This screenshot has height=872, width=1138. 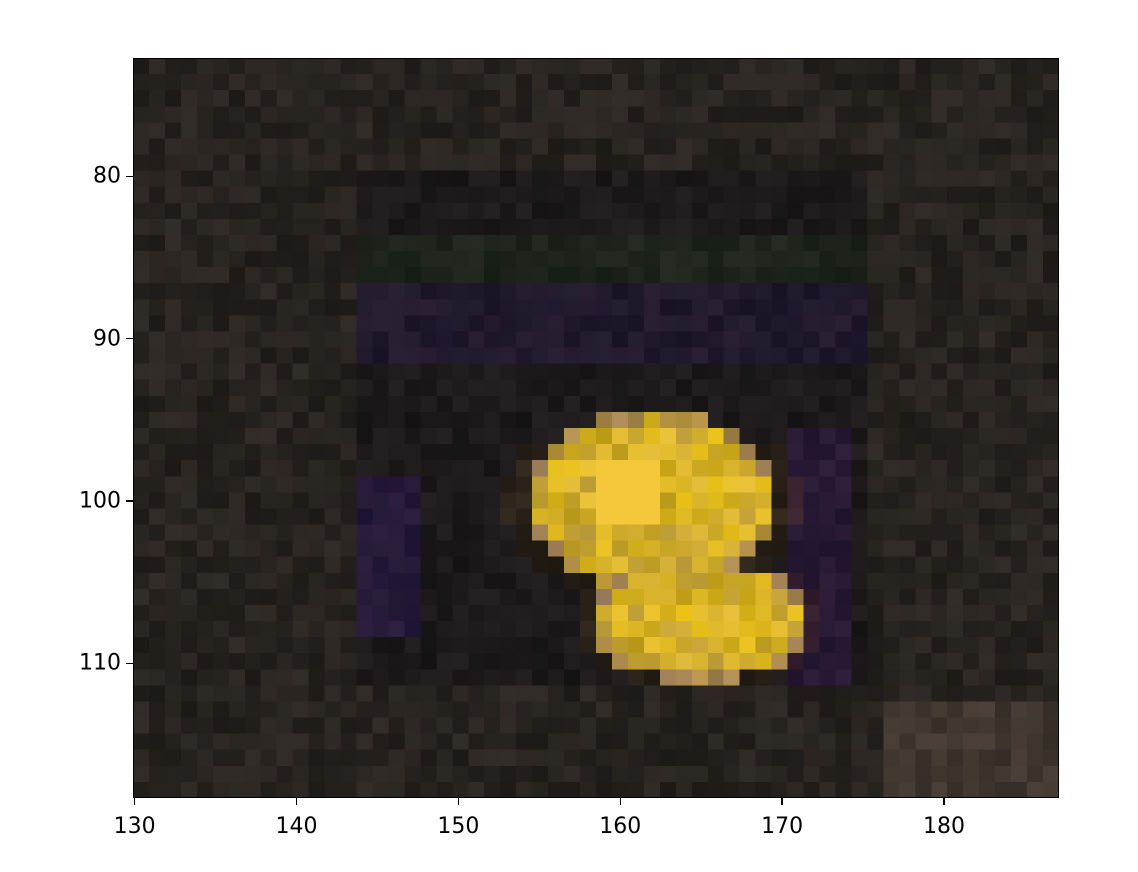 What do you see at coordinates (134, 826) in the screenshot?
I see `x-tick-label: 130` at bounding box center [134, 826].